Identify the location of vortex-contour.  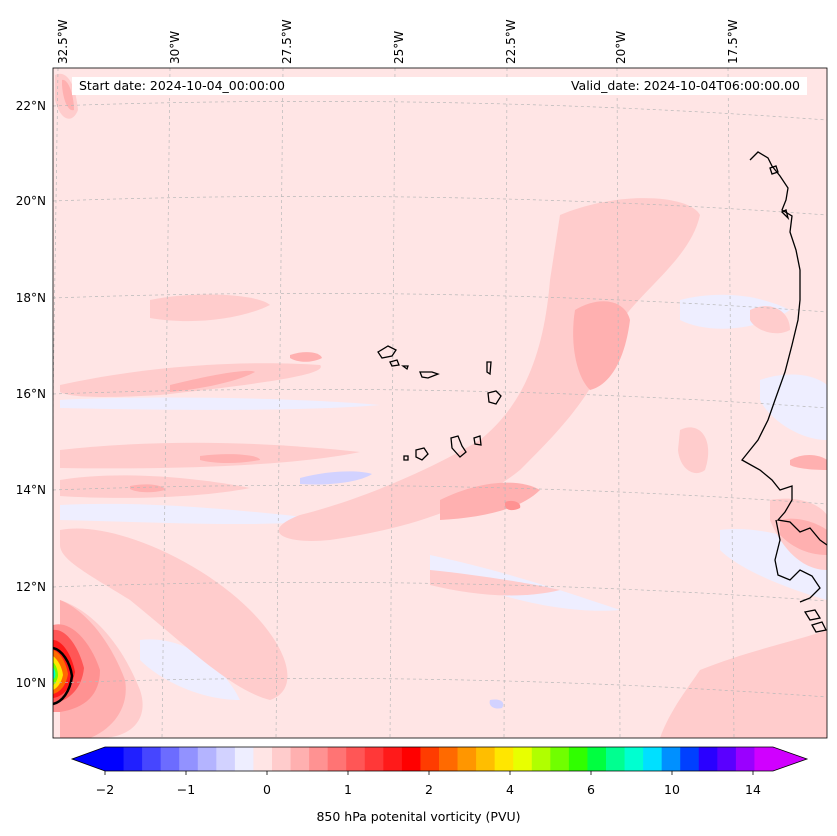
(63, 676).